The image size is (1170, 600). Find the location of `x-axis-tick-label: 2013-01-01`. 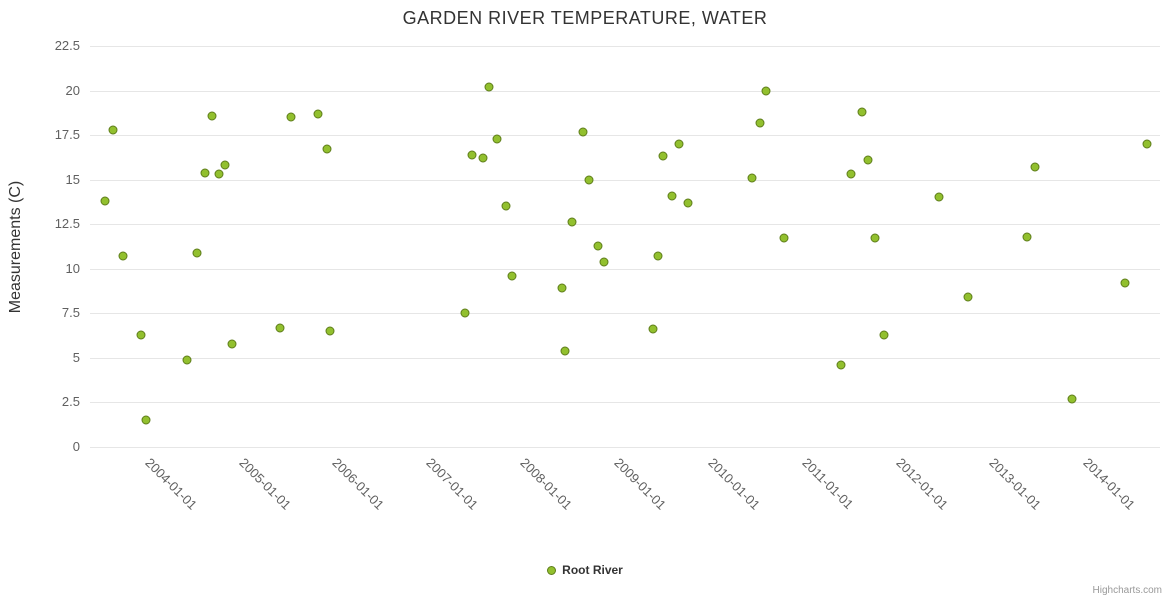

x-axis-tick-label: 2013-01-01 is located at coordinates (1015, 484).